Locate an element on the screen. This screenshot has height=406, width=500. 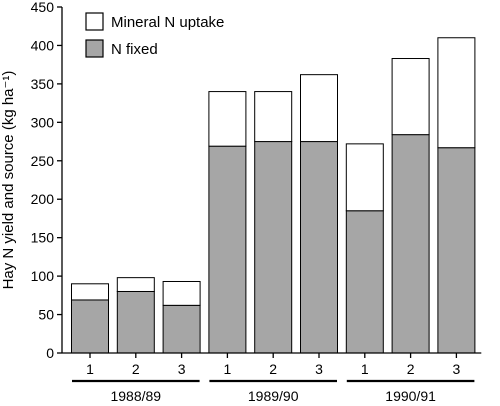
y-tick-label: 200 is located at coordinates (43, 199).